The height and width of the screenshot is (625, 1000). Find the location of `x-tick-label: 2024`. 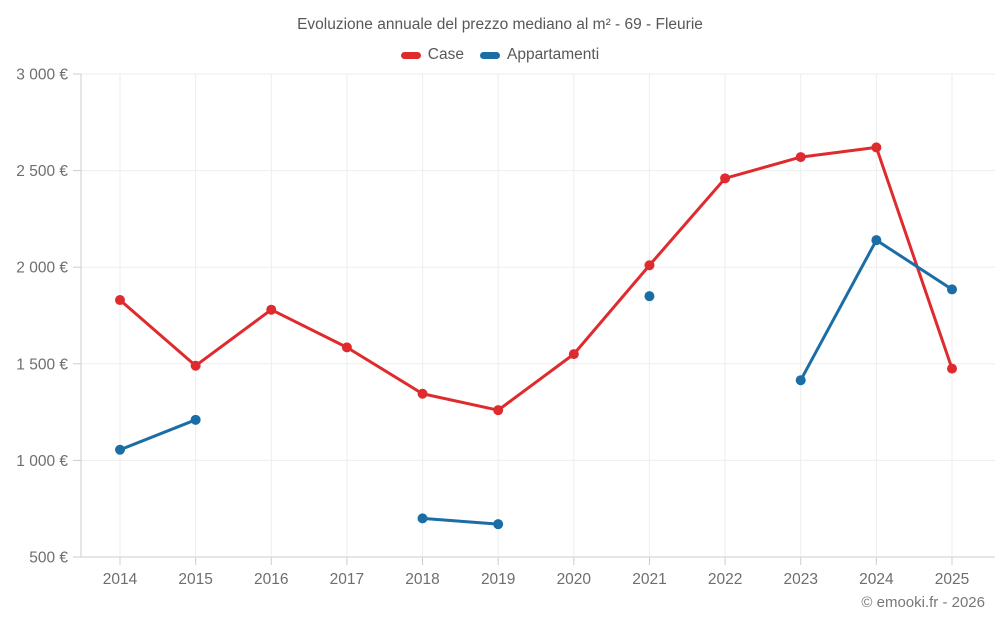

x-tick-label: 2024 is located at coordinates (876, 579).